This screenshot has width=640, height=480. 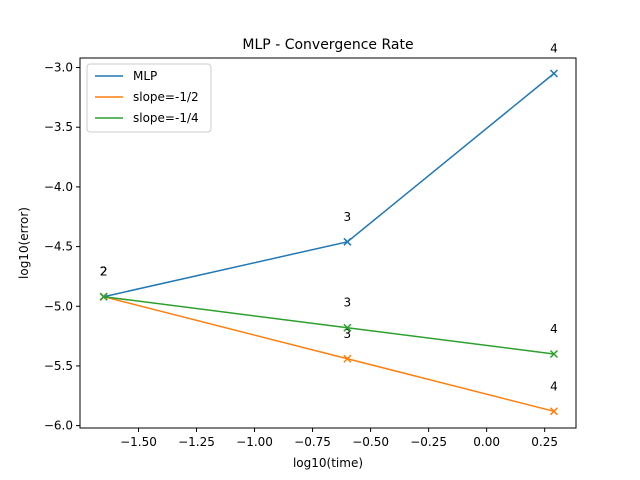 What do you see at coordinates (24, 243) in the screenshot?
I see `y-axis-label: log10(error)` at bounding box center [24, 243].